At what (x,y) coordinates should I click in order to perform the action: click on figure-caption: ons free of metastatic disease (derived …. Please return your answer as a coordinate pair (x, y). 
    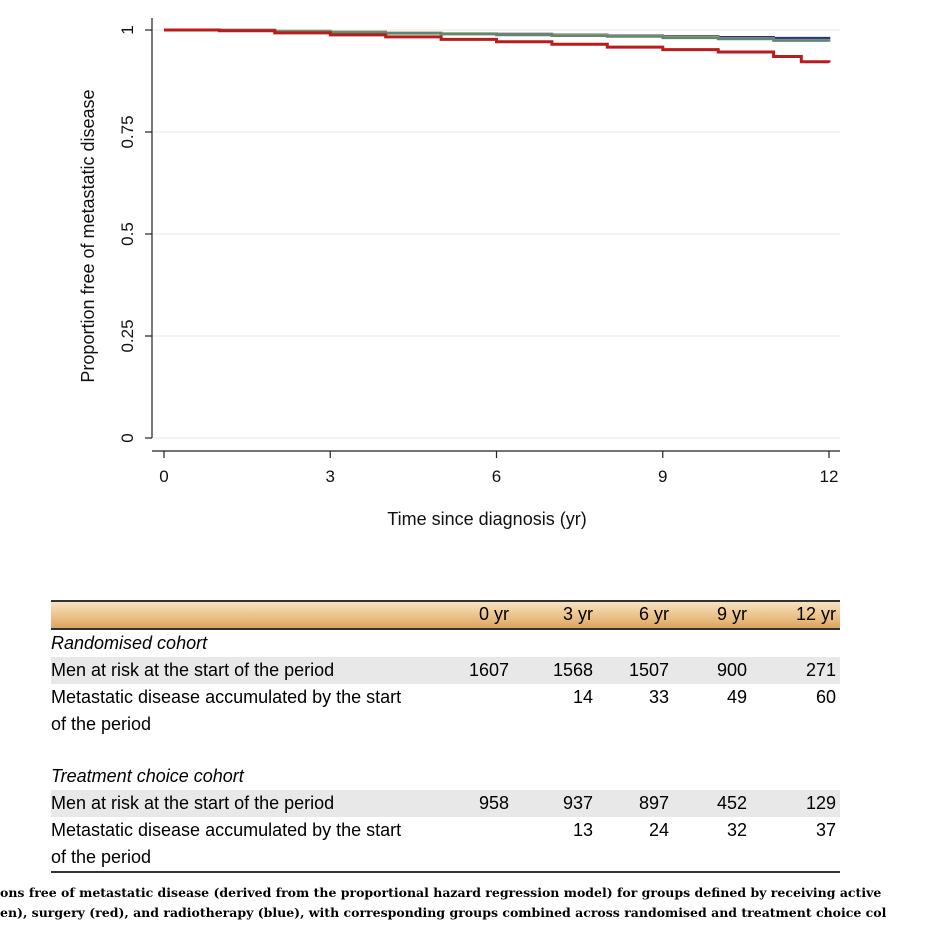
    Looking at the image, I should click on (467, 903).